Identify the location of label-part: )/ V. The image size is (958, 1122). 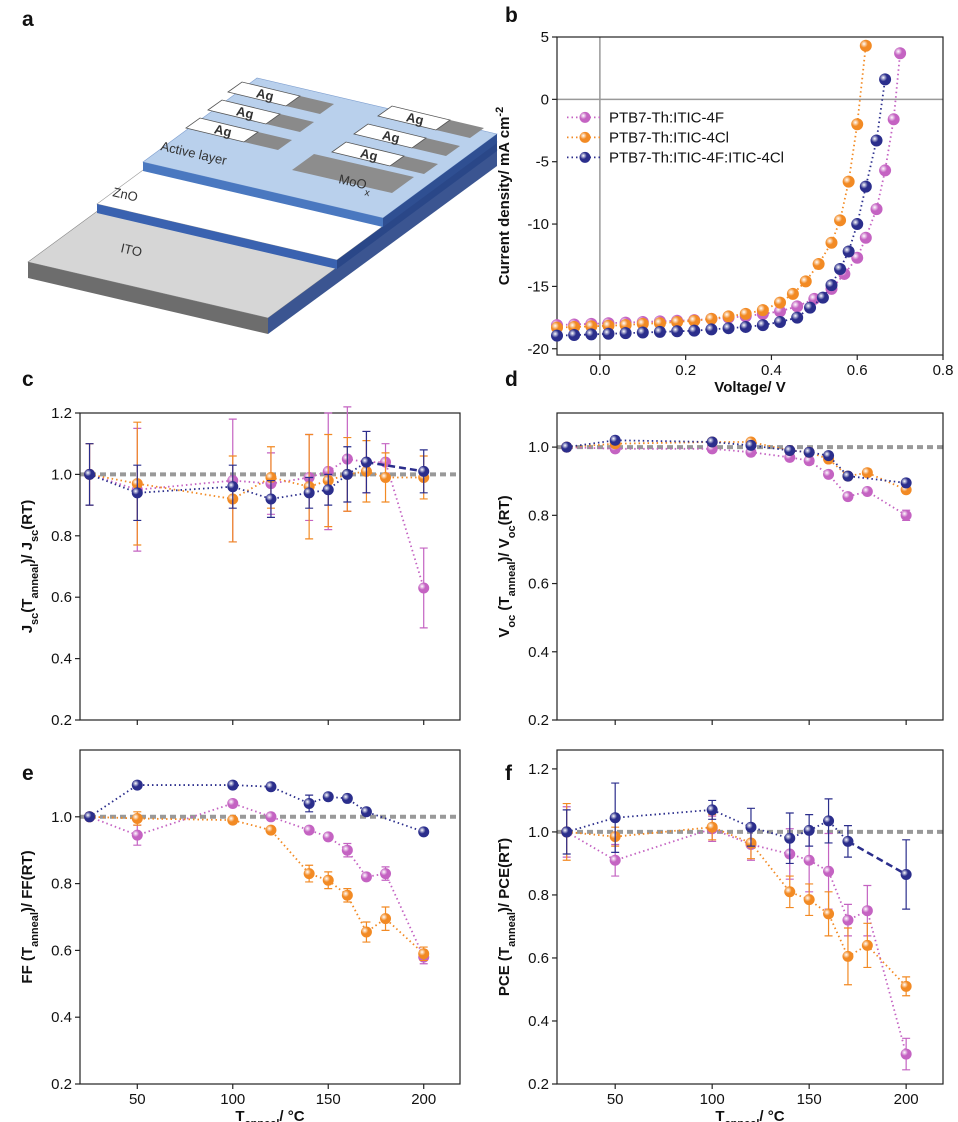
(504, 549).